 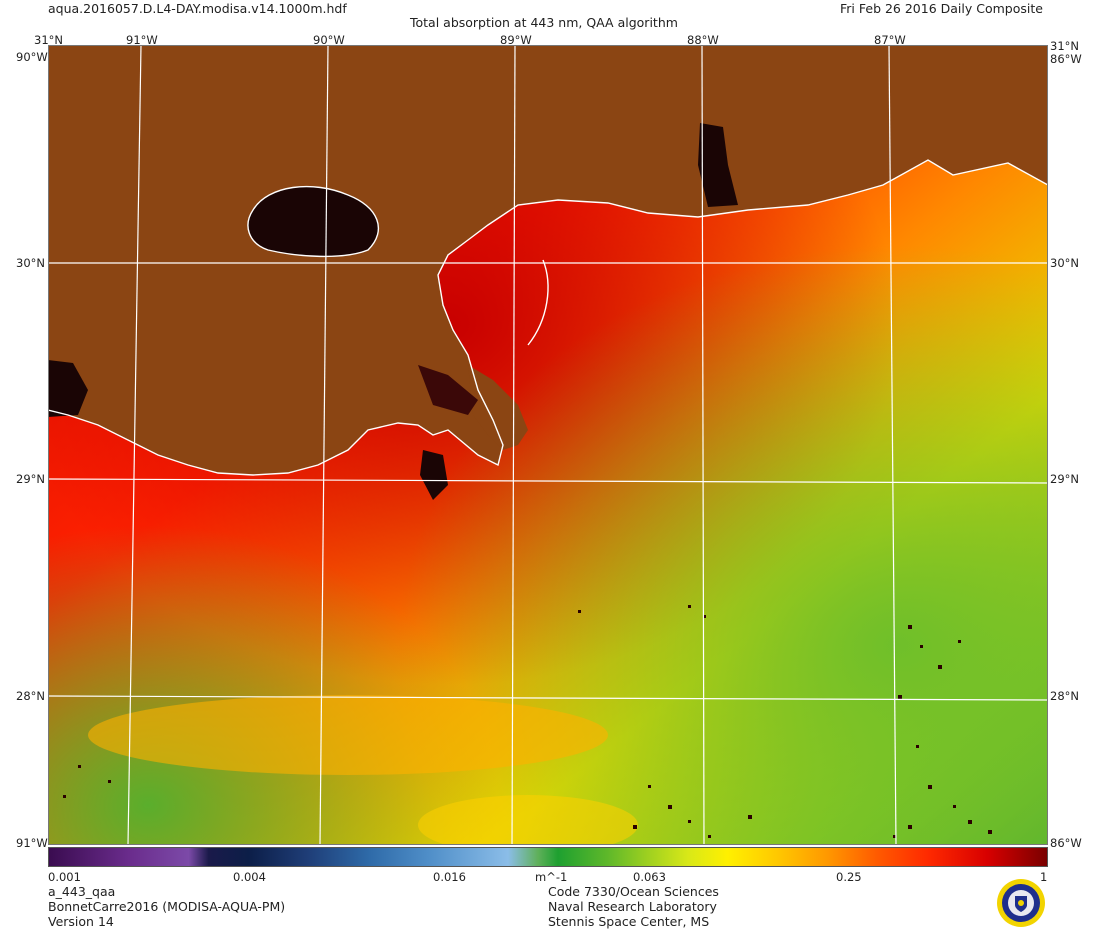 What do you see at coordinates (633, 891) in the screenshot?
I see `footer-code: Code 7330/Ocean Sciences` at bounding box center [633, 891].